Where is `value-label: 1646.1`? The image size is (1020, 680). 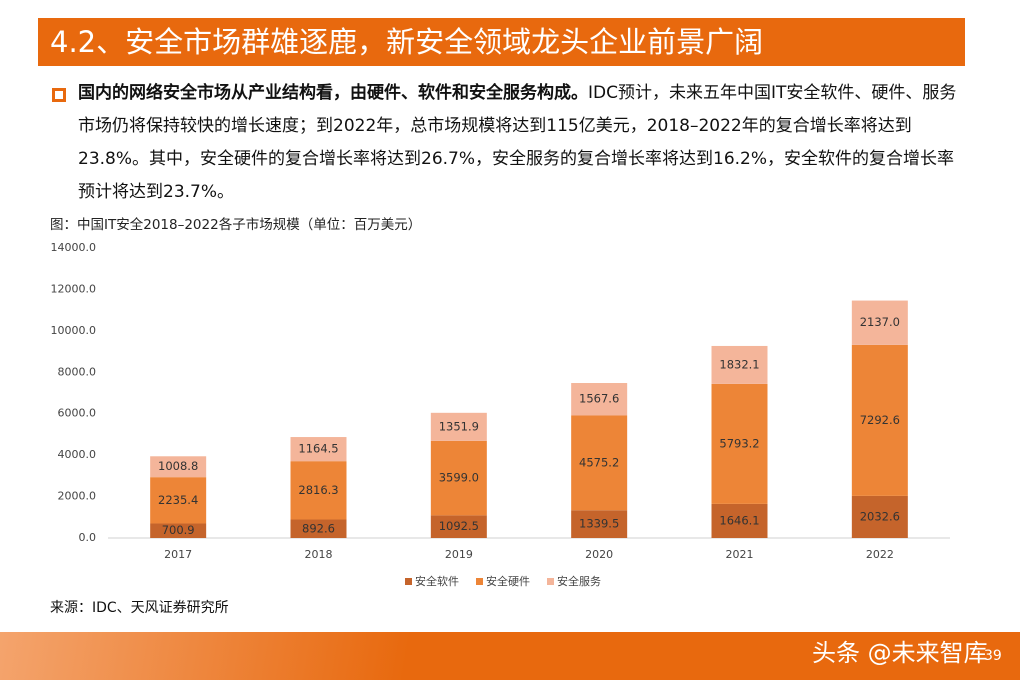 value-label: 1646.1 is located at coordinates (739, 520).